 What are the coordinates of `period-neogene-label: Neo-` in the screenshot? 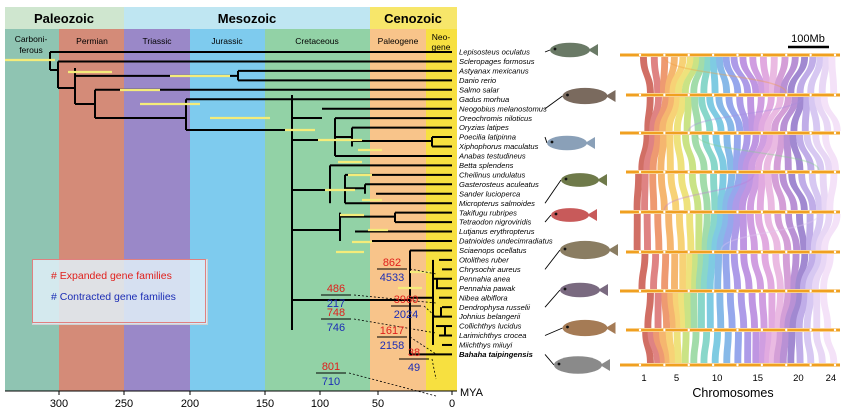 It's located at (441, 37).